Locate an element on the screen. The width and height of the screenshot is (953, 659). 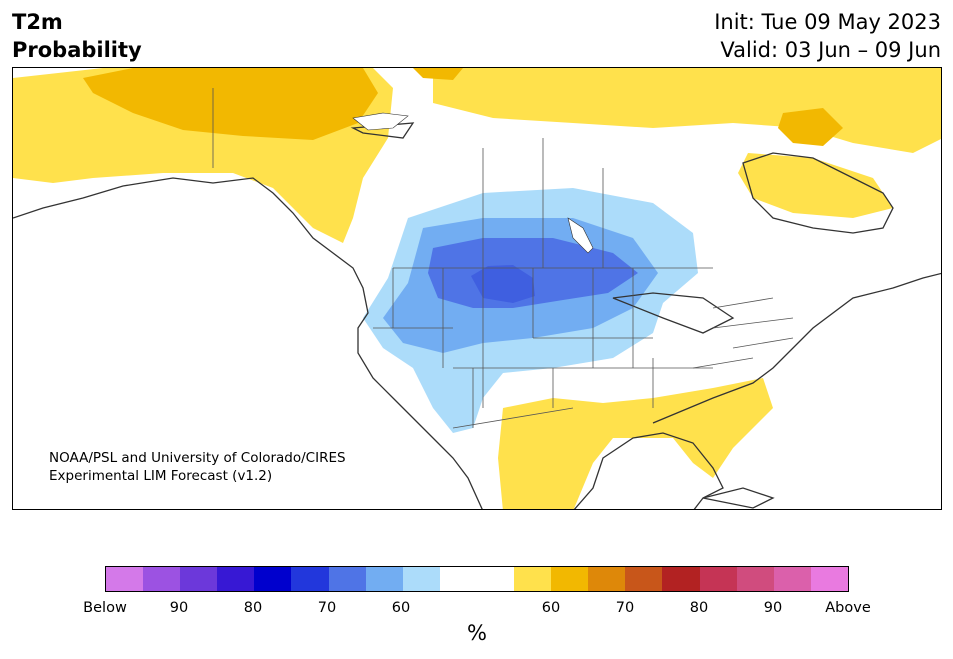
above-region-north-canada is located at coordinates (687, 110).